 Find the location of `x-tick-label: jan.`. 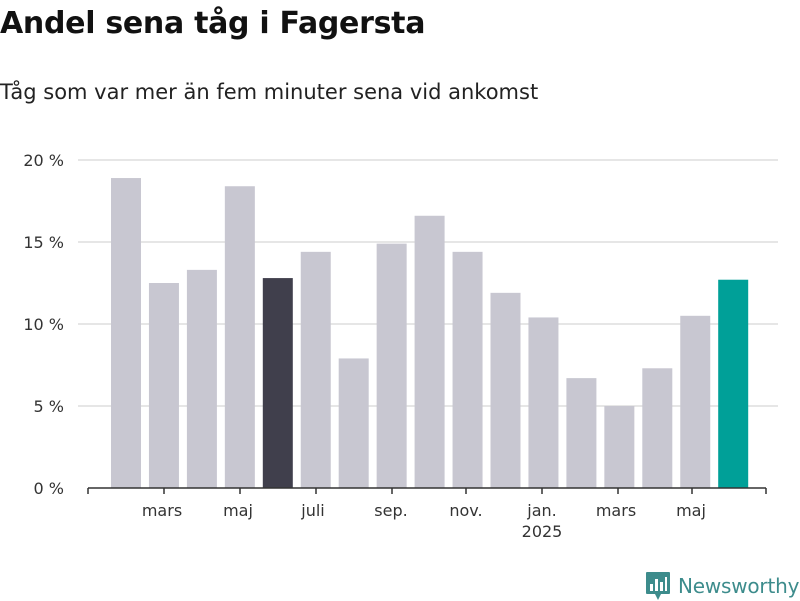

x-tick-label: jan. is located at coordinates (541, 510).